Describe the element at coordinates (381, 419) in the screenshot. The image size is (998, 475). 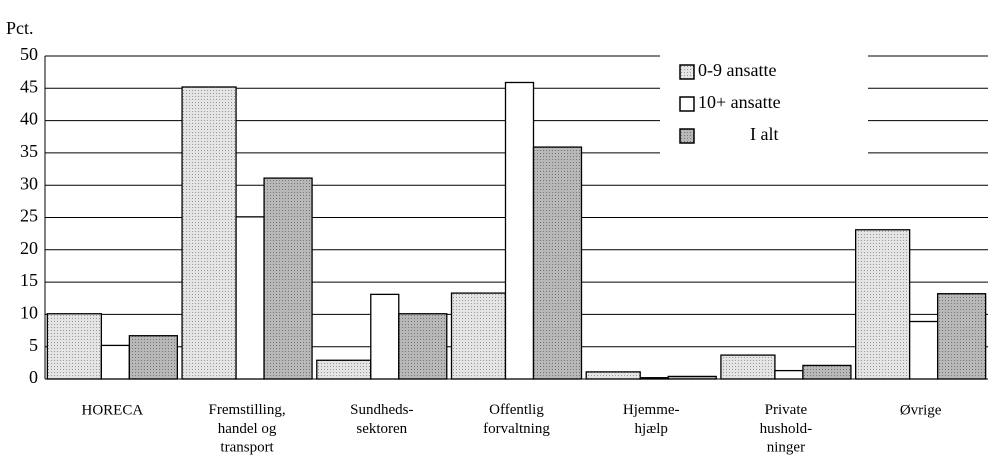
I see `x-tick-label: Sundheds-sektoren` at that location.